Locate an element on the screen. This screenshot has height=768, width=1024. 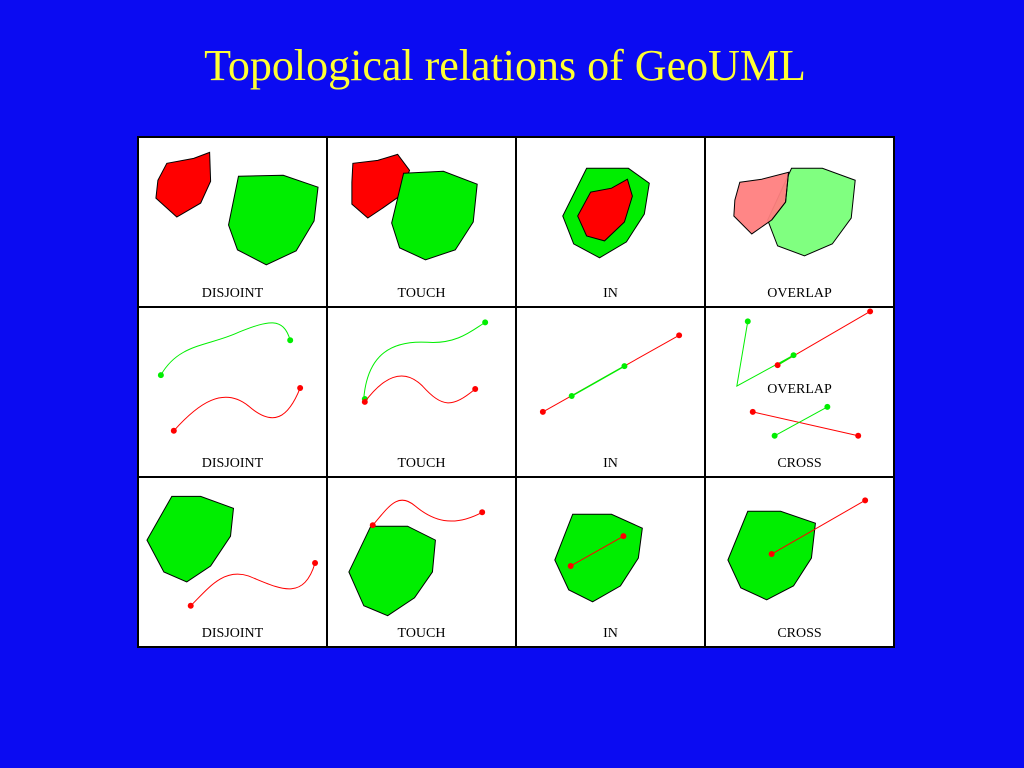
line-region-disjoint-diagram is located at coordinates (232, 552).